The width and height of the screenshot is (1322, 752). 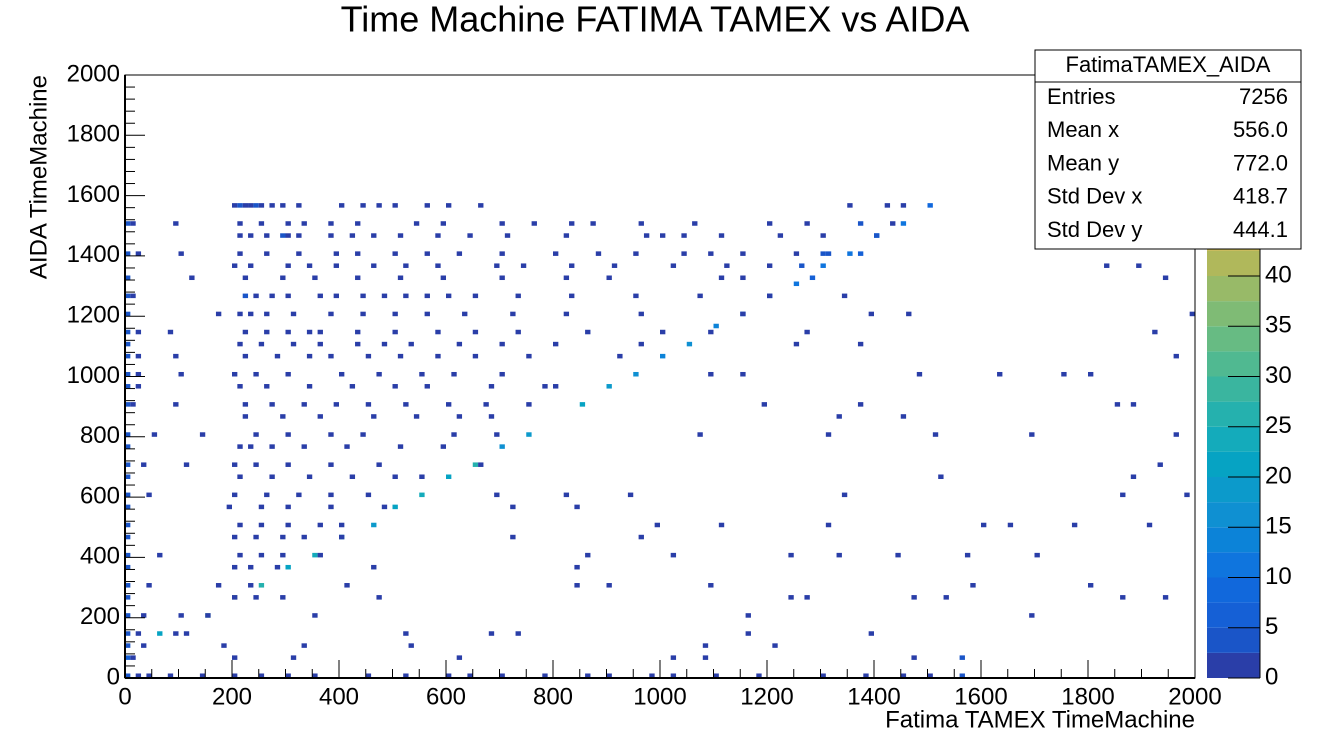 I want to click on stats-value: 444.1, so click(x=1260, y=229).